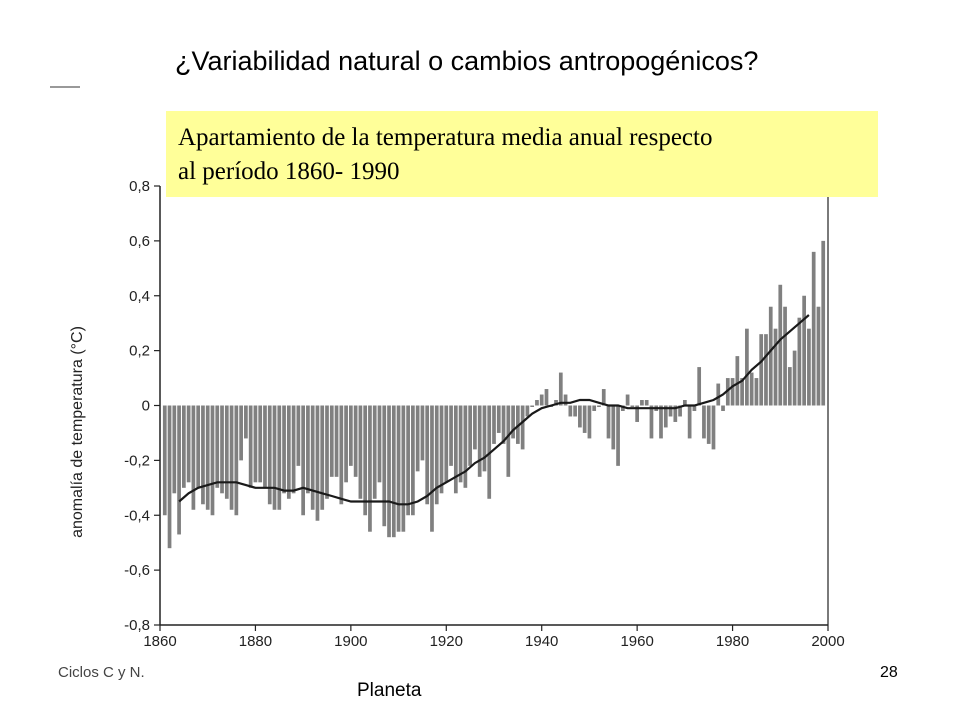 The height and width of the screenshot is (720, 960). I want to click on y-tick-label: -0,2, so click(137, 460).